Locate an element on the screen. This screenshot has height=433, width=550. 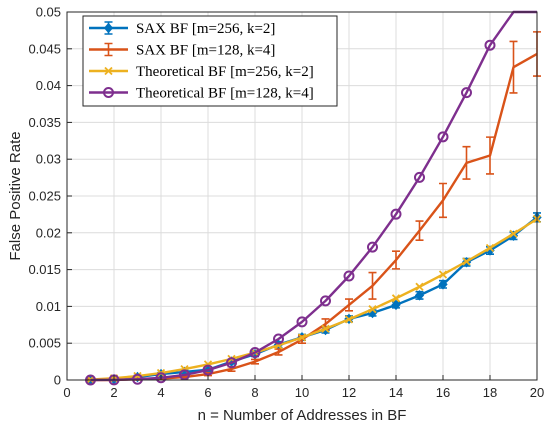
x-axis-ticks: 0 2 4 6 8 10 12 14 16 18 20 is located at coordinates (303, 387).